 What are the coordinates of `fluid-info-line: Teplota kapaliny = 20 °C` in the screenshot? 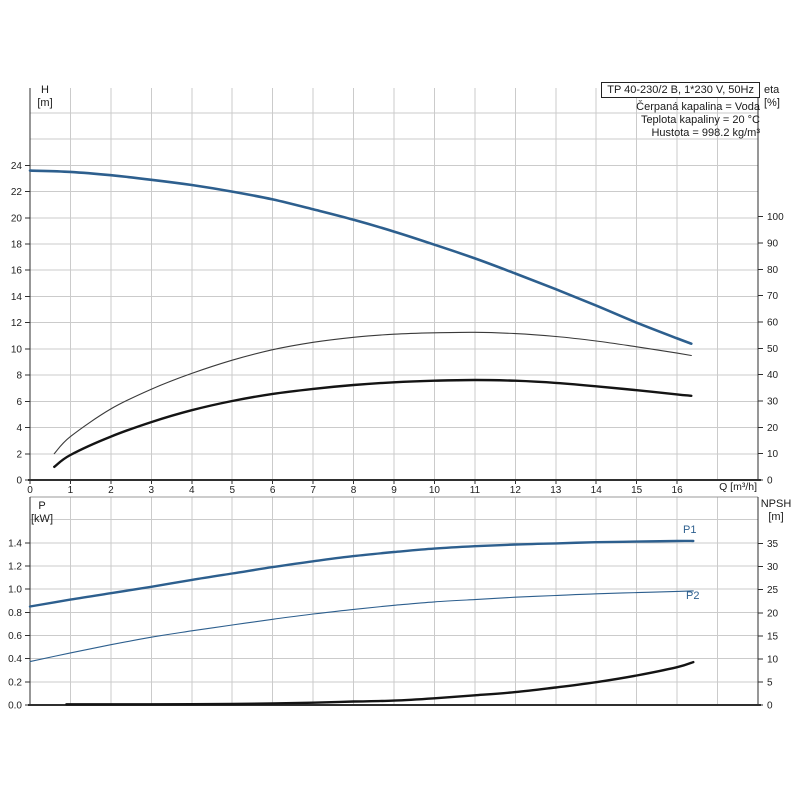 It's located at (700, 120).